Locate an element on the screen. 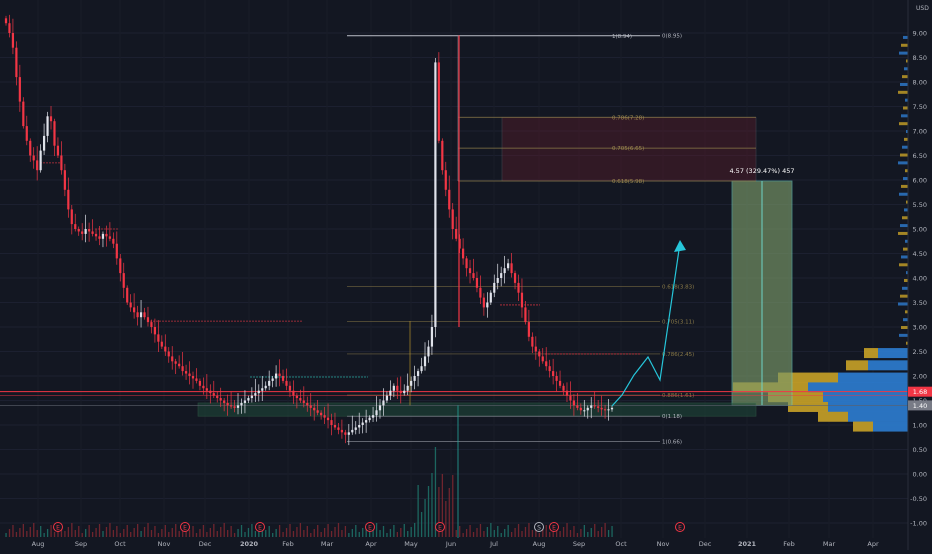 Image resolution: width=932 pixels, height=554 pixels. price-badge-label: 1.68 is located at coordinates (920, 392).